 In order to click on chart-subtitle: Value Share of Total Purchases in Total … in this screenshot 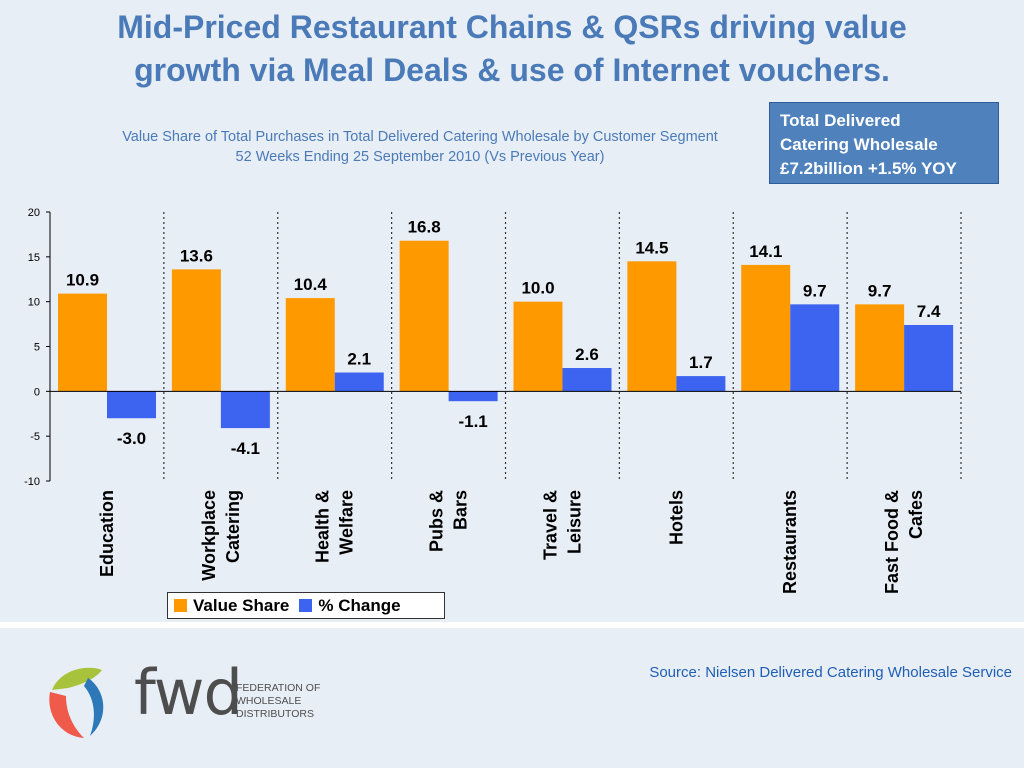, I will do `click(420, 147)`.